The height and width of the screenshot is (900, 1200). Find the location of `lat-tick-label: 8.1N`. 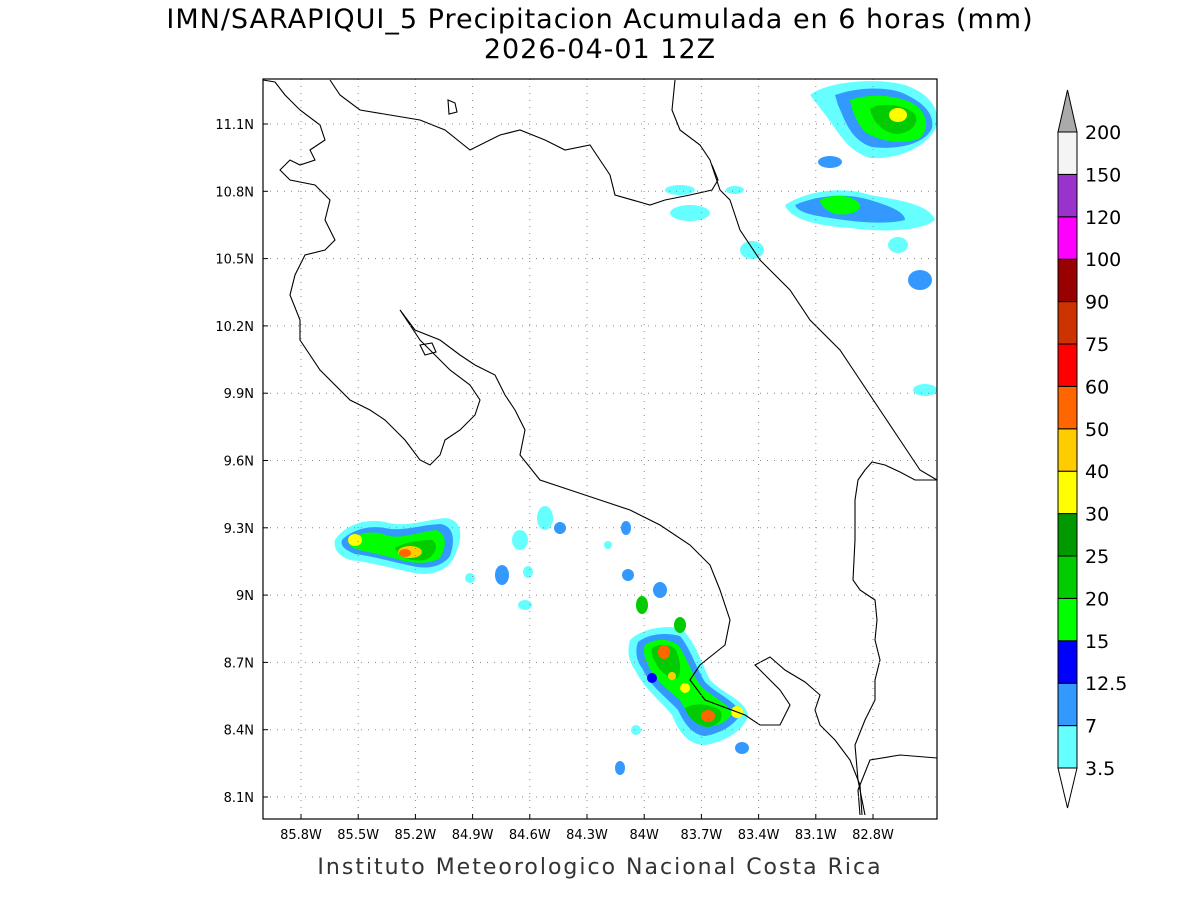

lat-tick-label: 8.1N is located at coordinates (239, 798).